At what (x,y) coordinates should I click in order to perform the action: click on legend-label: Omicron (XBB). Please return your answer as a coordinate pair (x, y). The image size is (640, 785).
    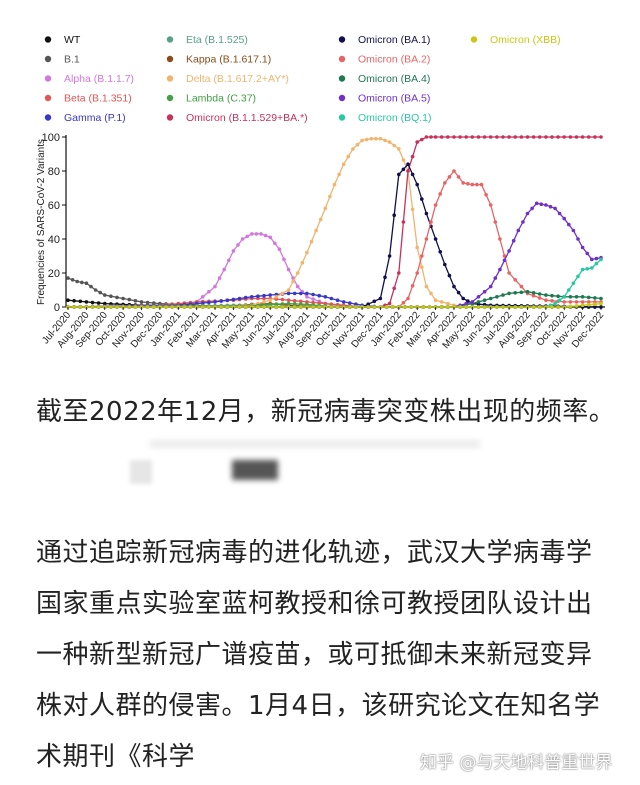
    Looking at the image, I should click on (525, 40).